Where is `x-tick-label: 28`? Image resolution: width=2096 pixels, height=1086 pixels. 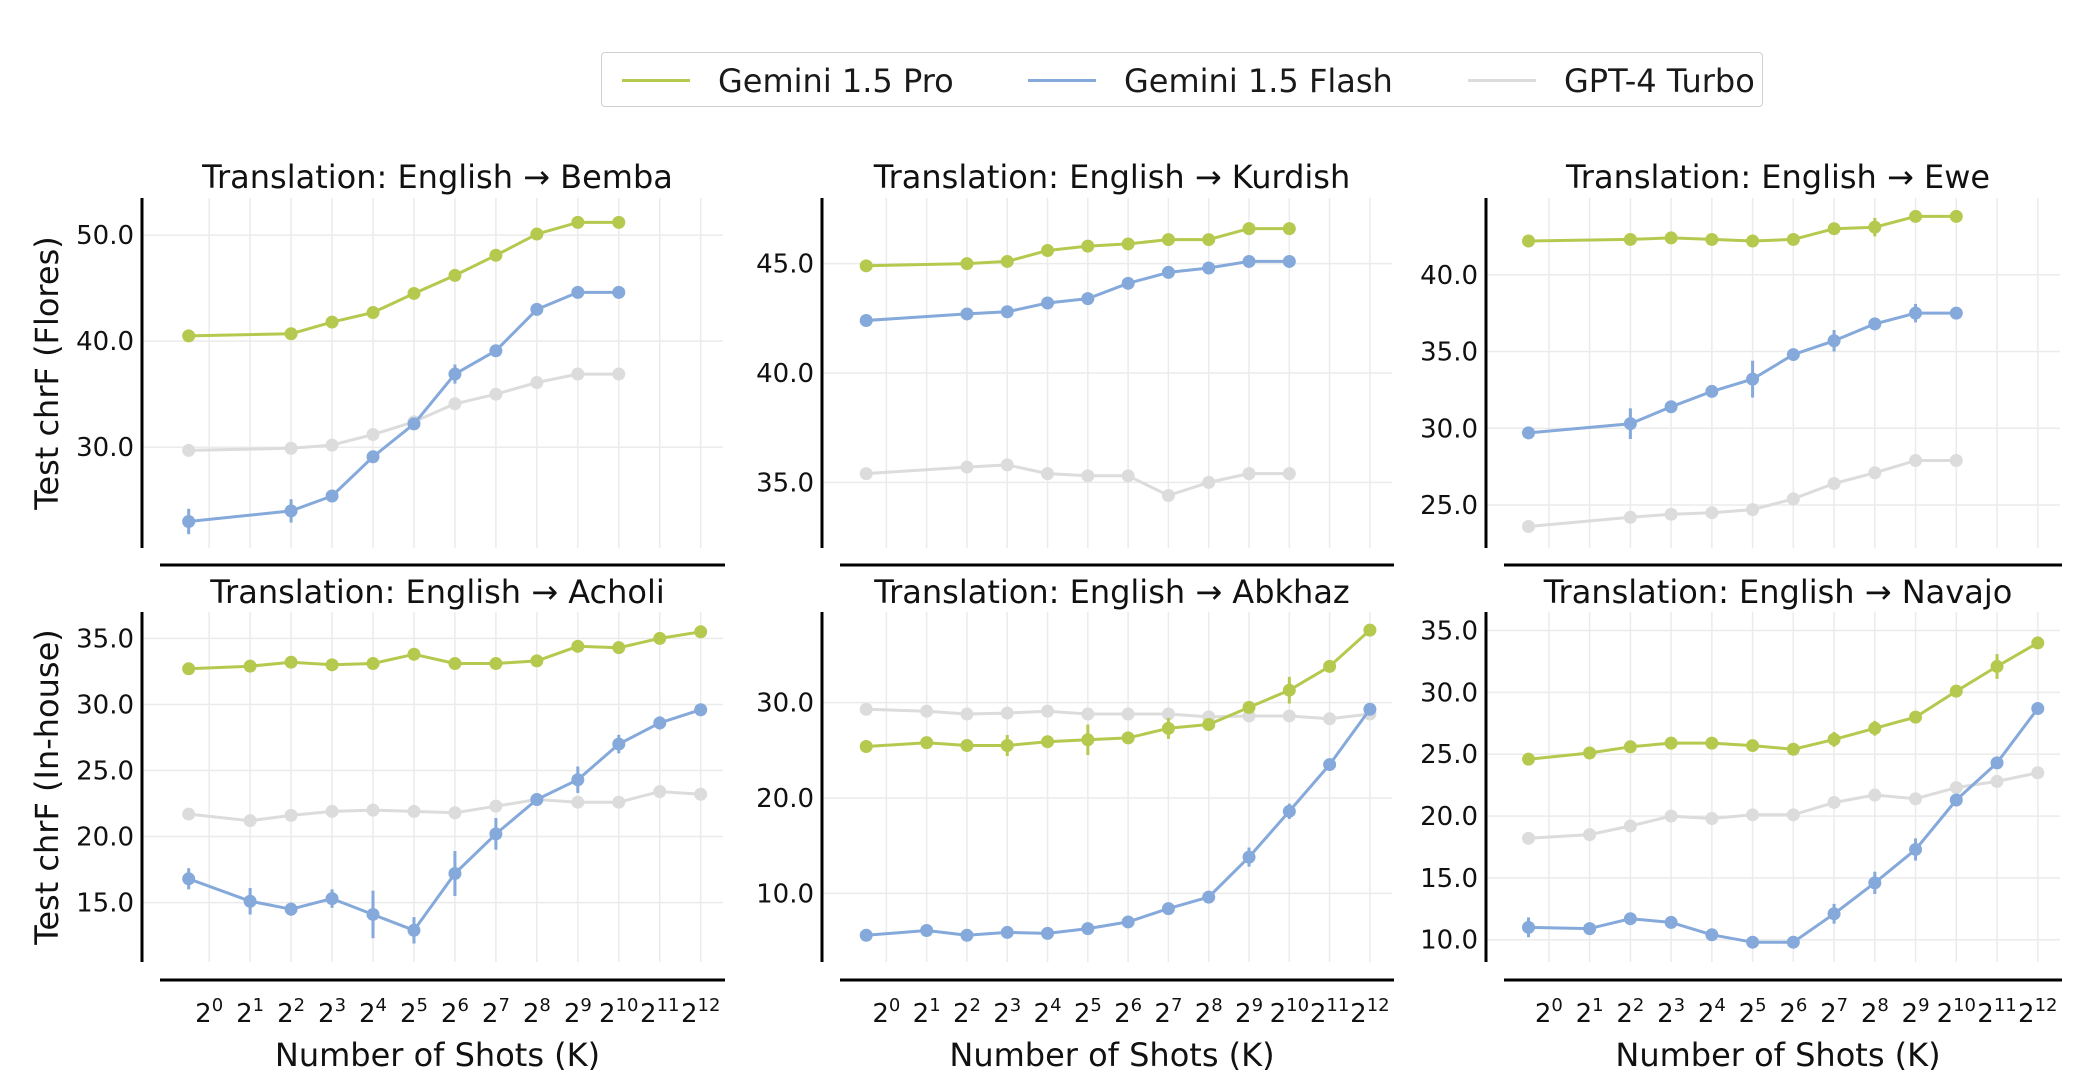
x-tick-label: 28 is located at coordinates (1209, 1012).